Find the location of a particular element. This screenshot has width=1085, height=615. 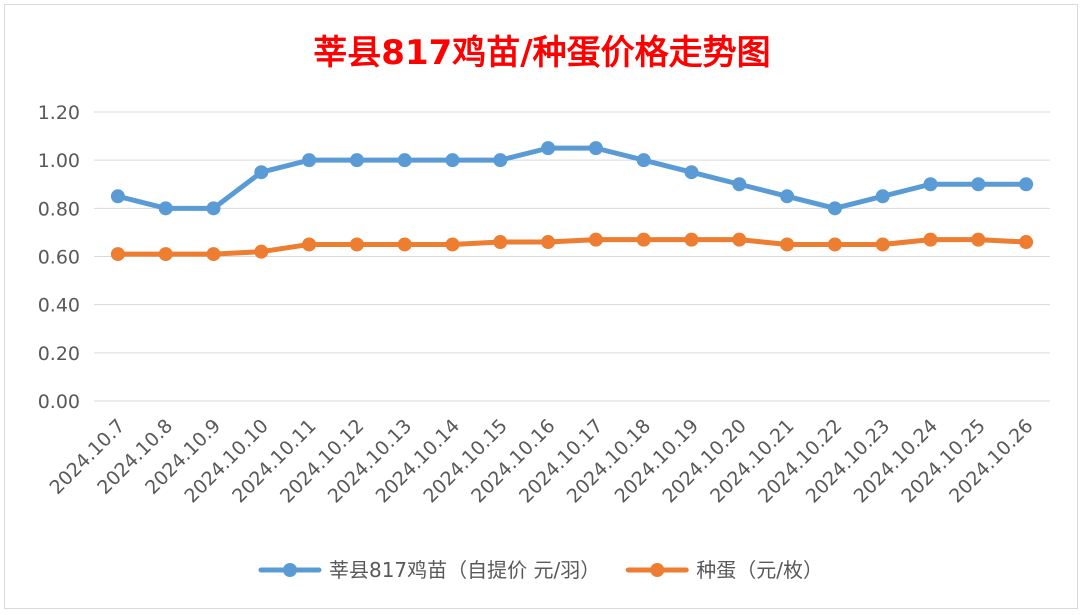

y-tick-label: 1.00 is located at coordinates (59, 161).